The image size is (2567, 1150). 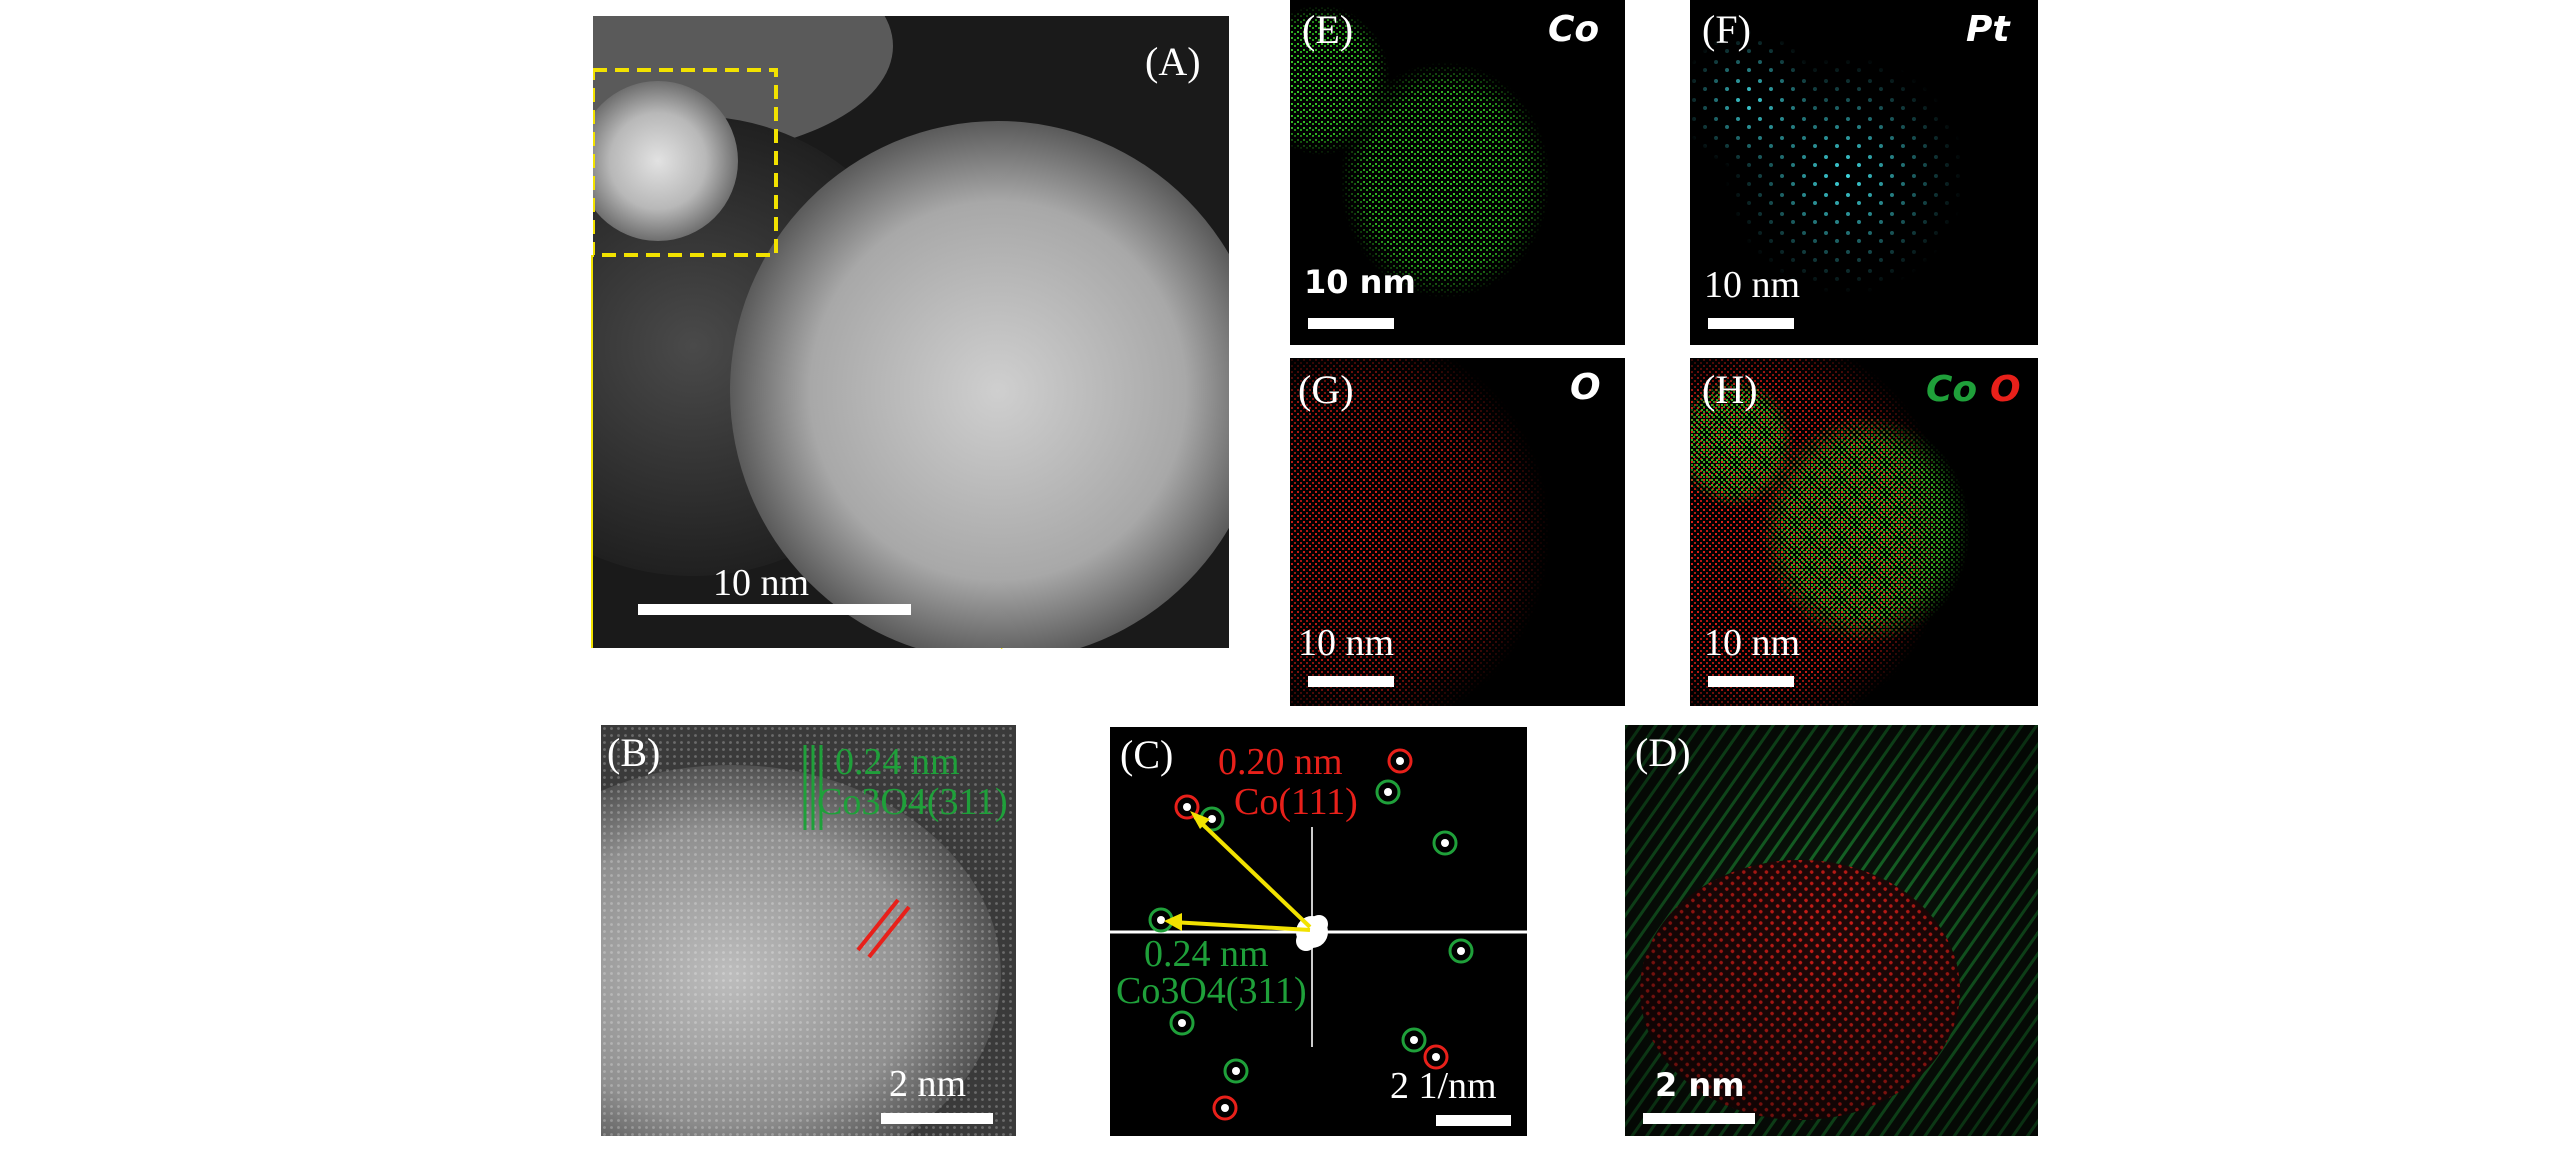 What do you see at coordinates (1730, 389) in the screenshot?
I see `panel-h-label: (H)` at bounding box center [1730, 389].